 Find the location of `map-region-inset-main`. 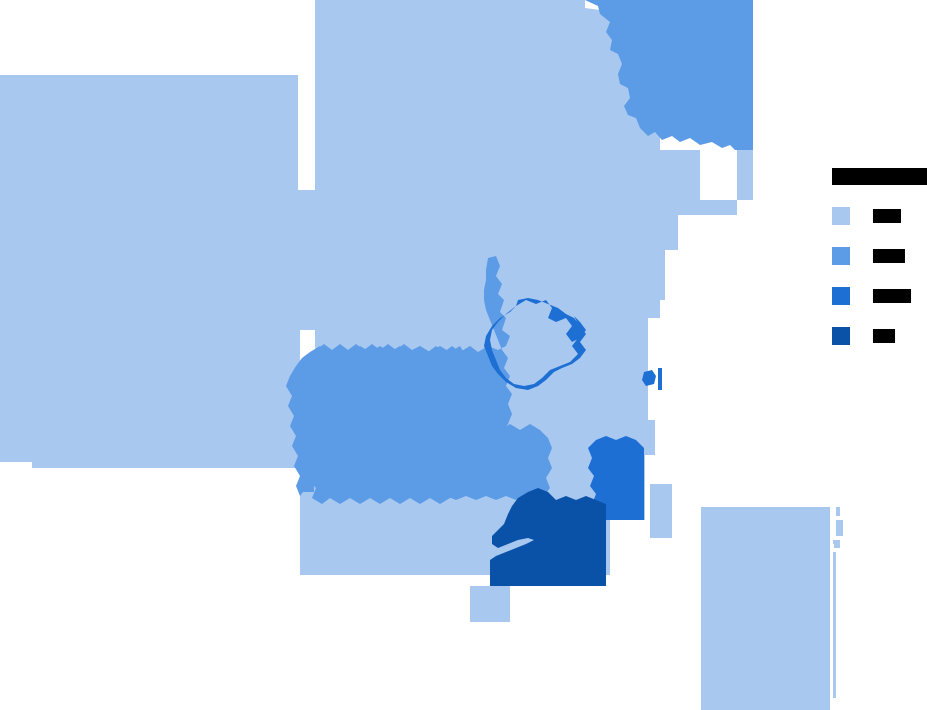

map-region-inset-main is located at coordinates (765, 608).